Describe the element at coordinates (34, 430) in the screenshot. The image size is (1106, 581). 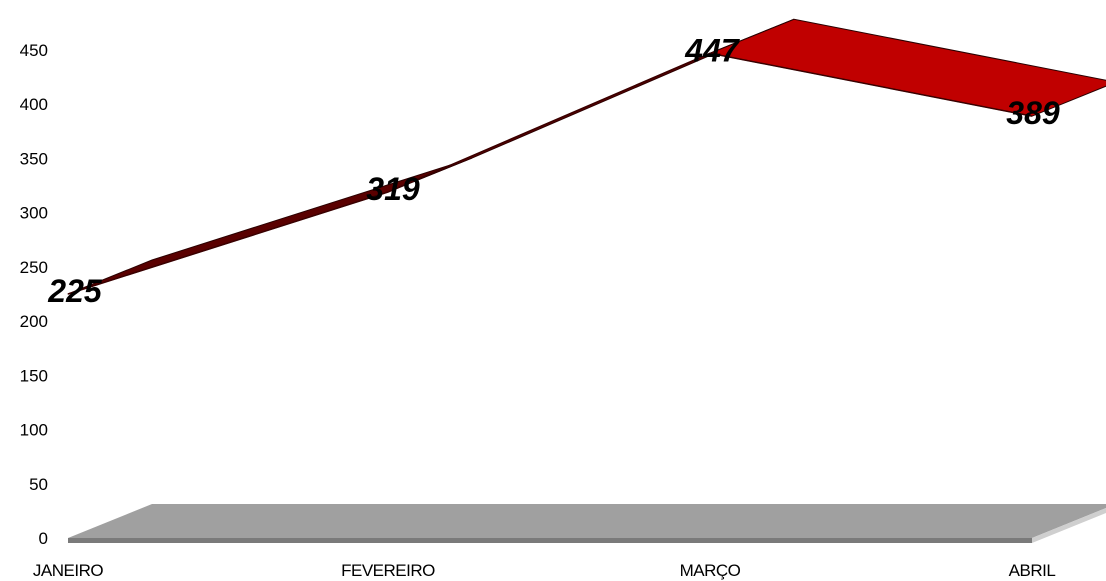
I see `y-tick-label: 100` at that location.